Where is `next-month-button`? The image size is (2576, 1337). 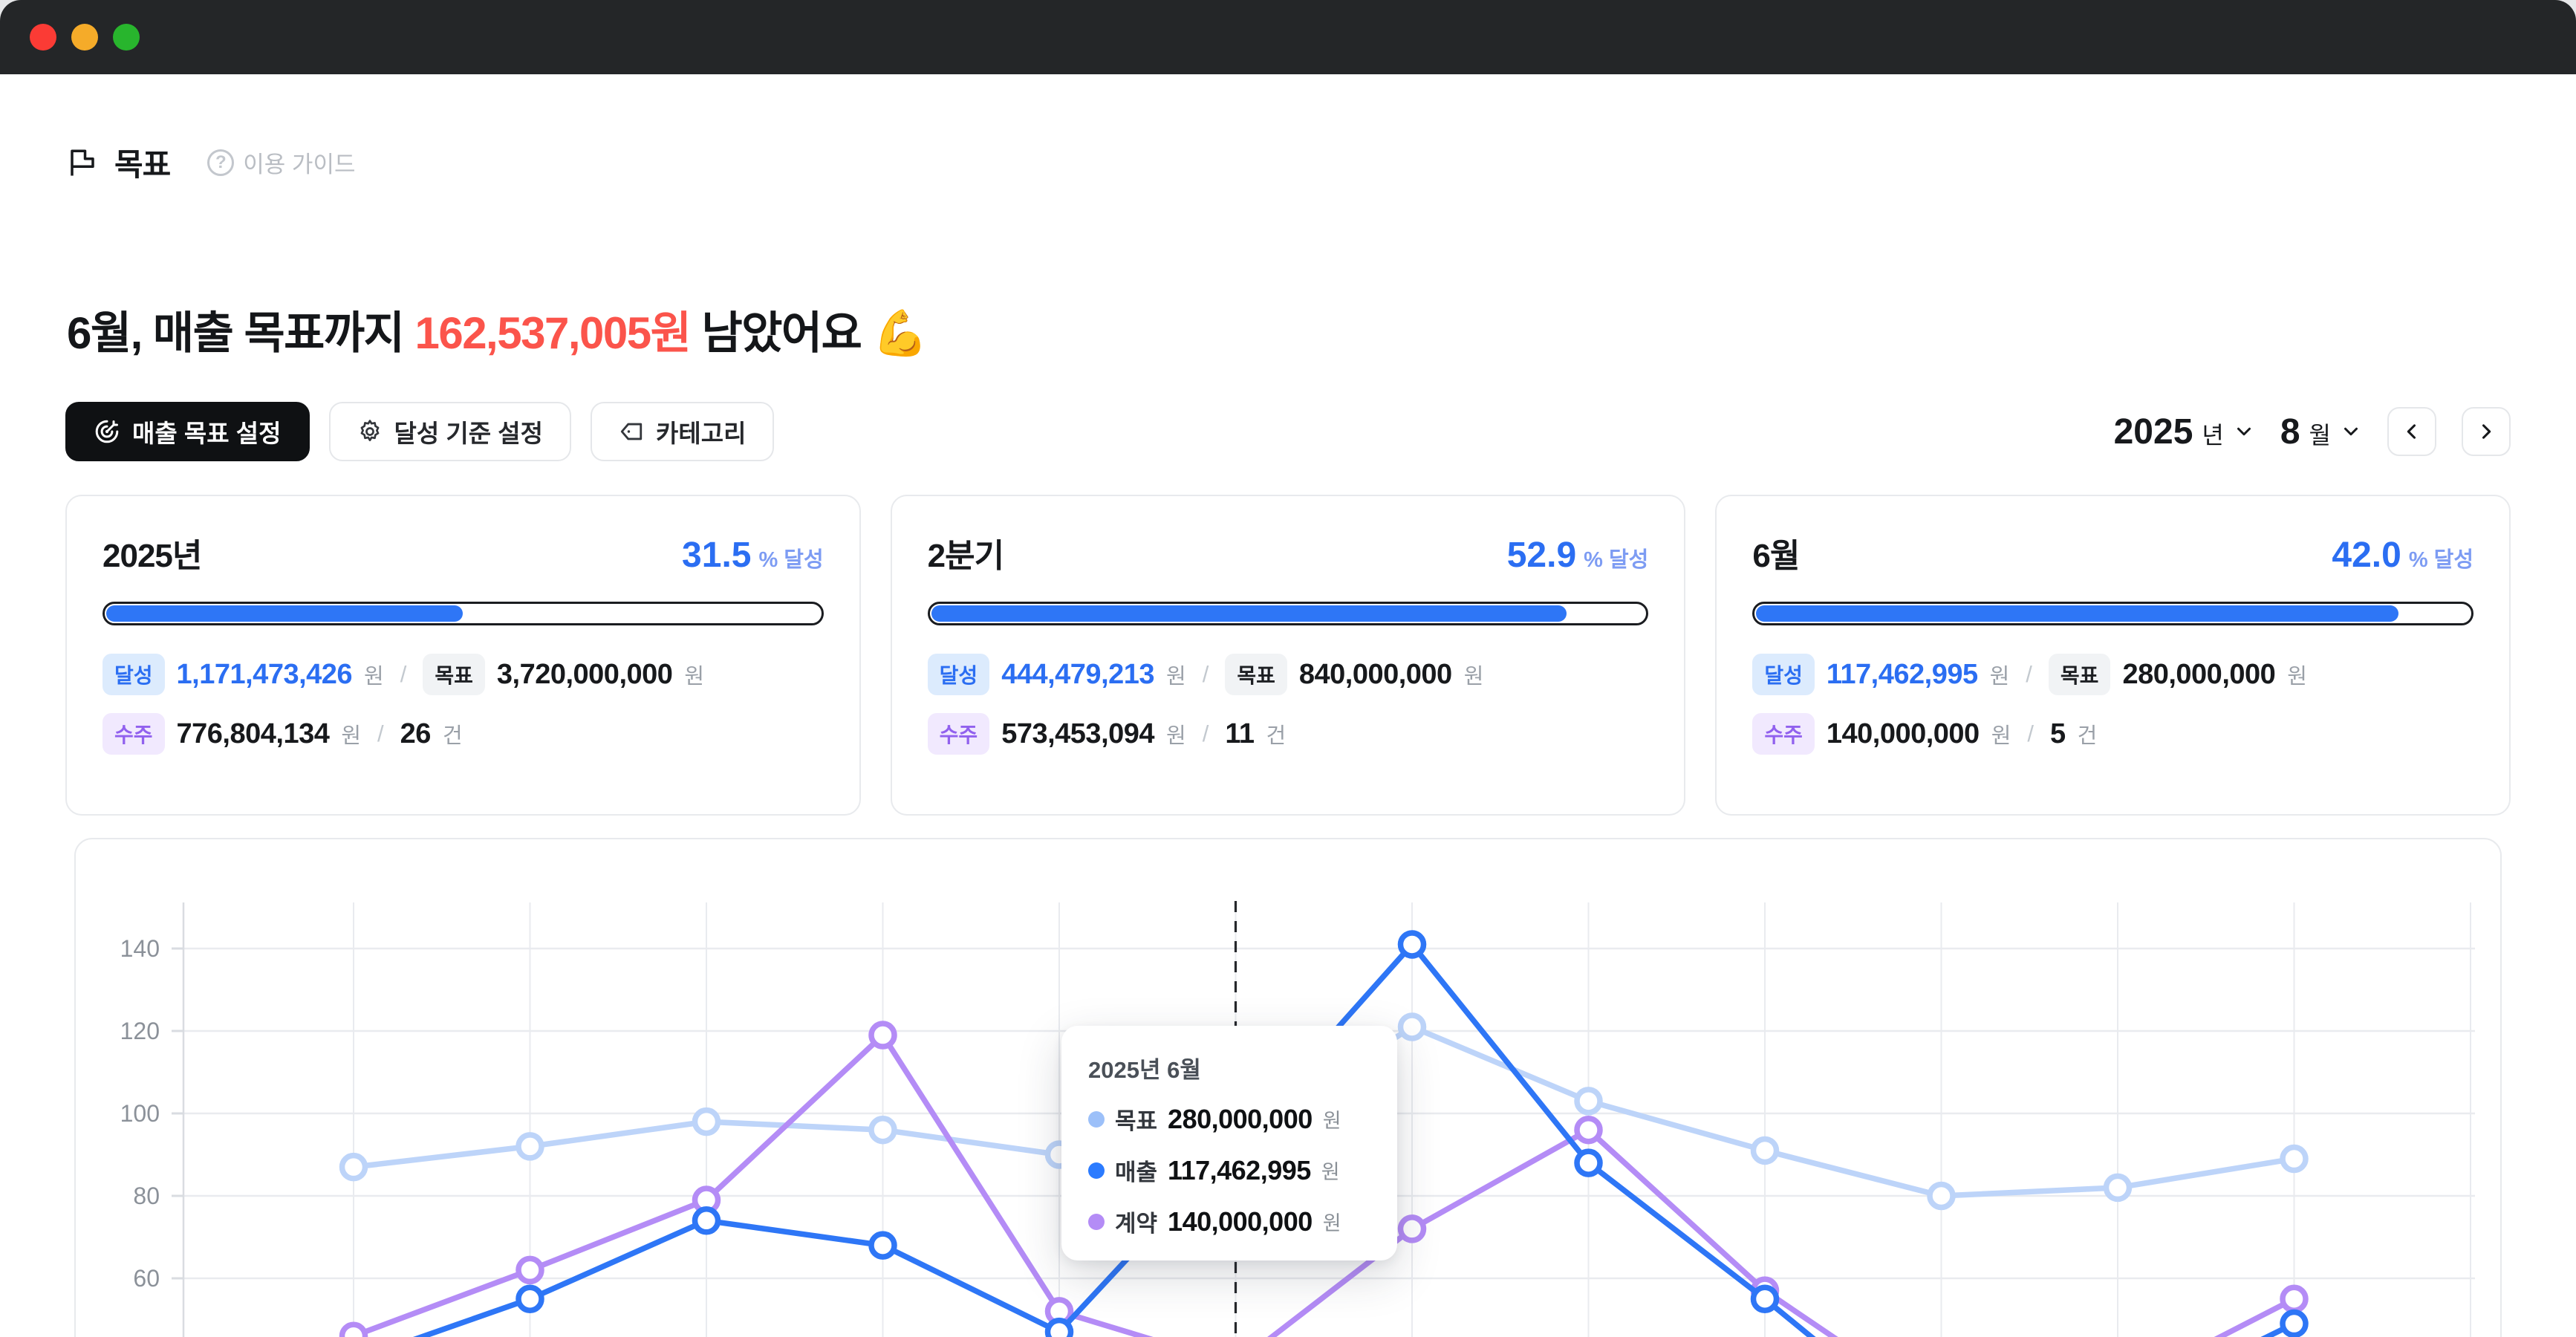 next-month-button is located at coordinates (2486, 431).